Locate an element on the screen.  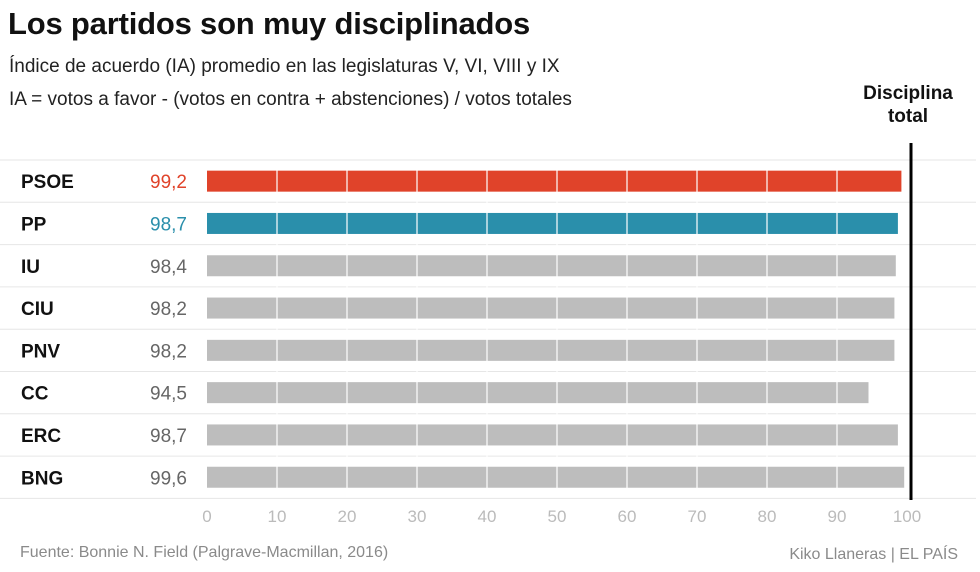
x-tick-label: 50 is located at coordinates (557, 516).